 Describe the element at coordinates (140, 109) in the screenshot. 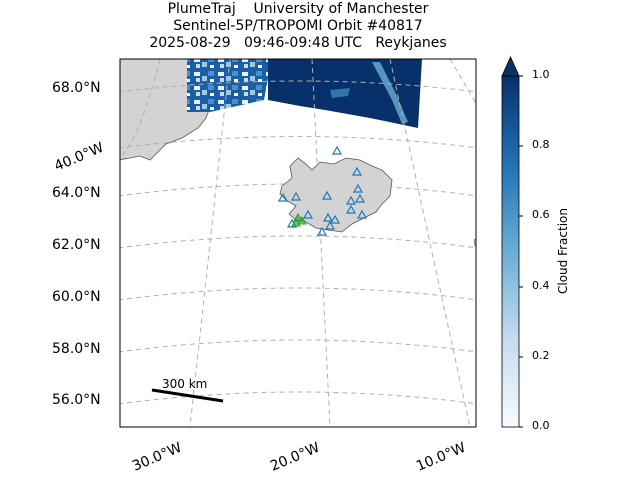

I see `gridline-lon-40w` at that location.